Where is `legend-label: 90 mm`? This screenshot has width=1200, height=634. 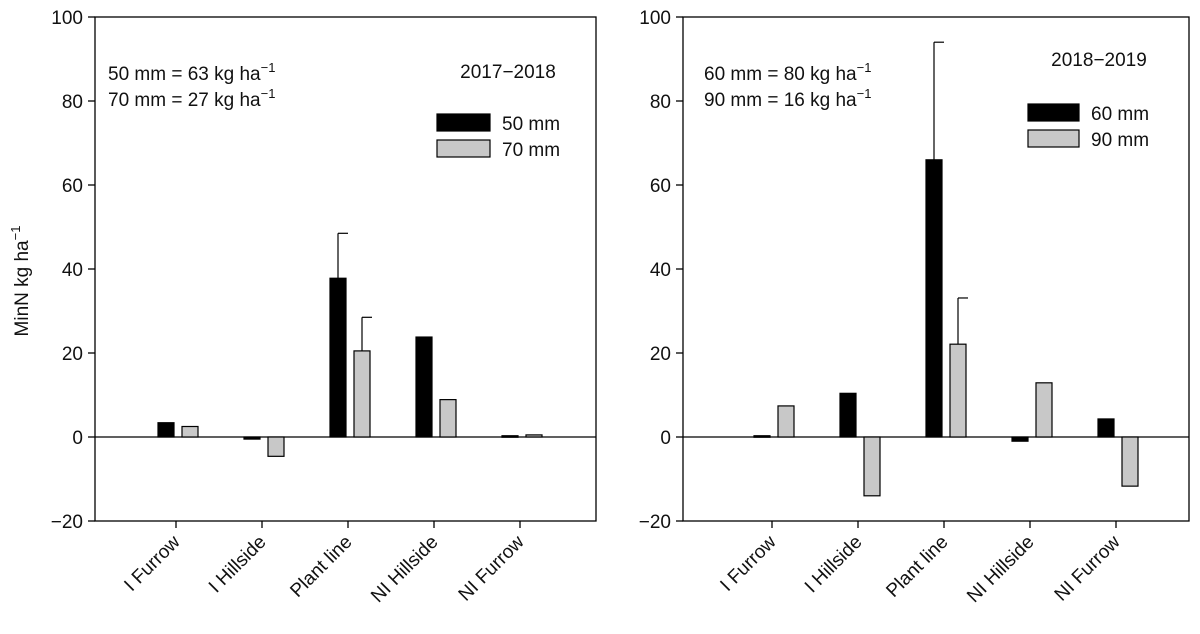
legend-label: 90 mm is located at coordinates (1120, 140).